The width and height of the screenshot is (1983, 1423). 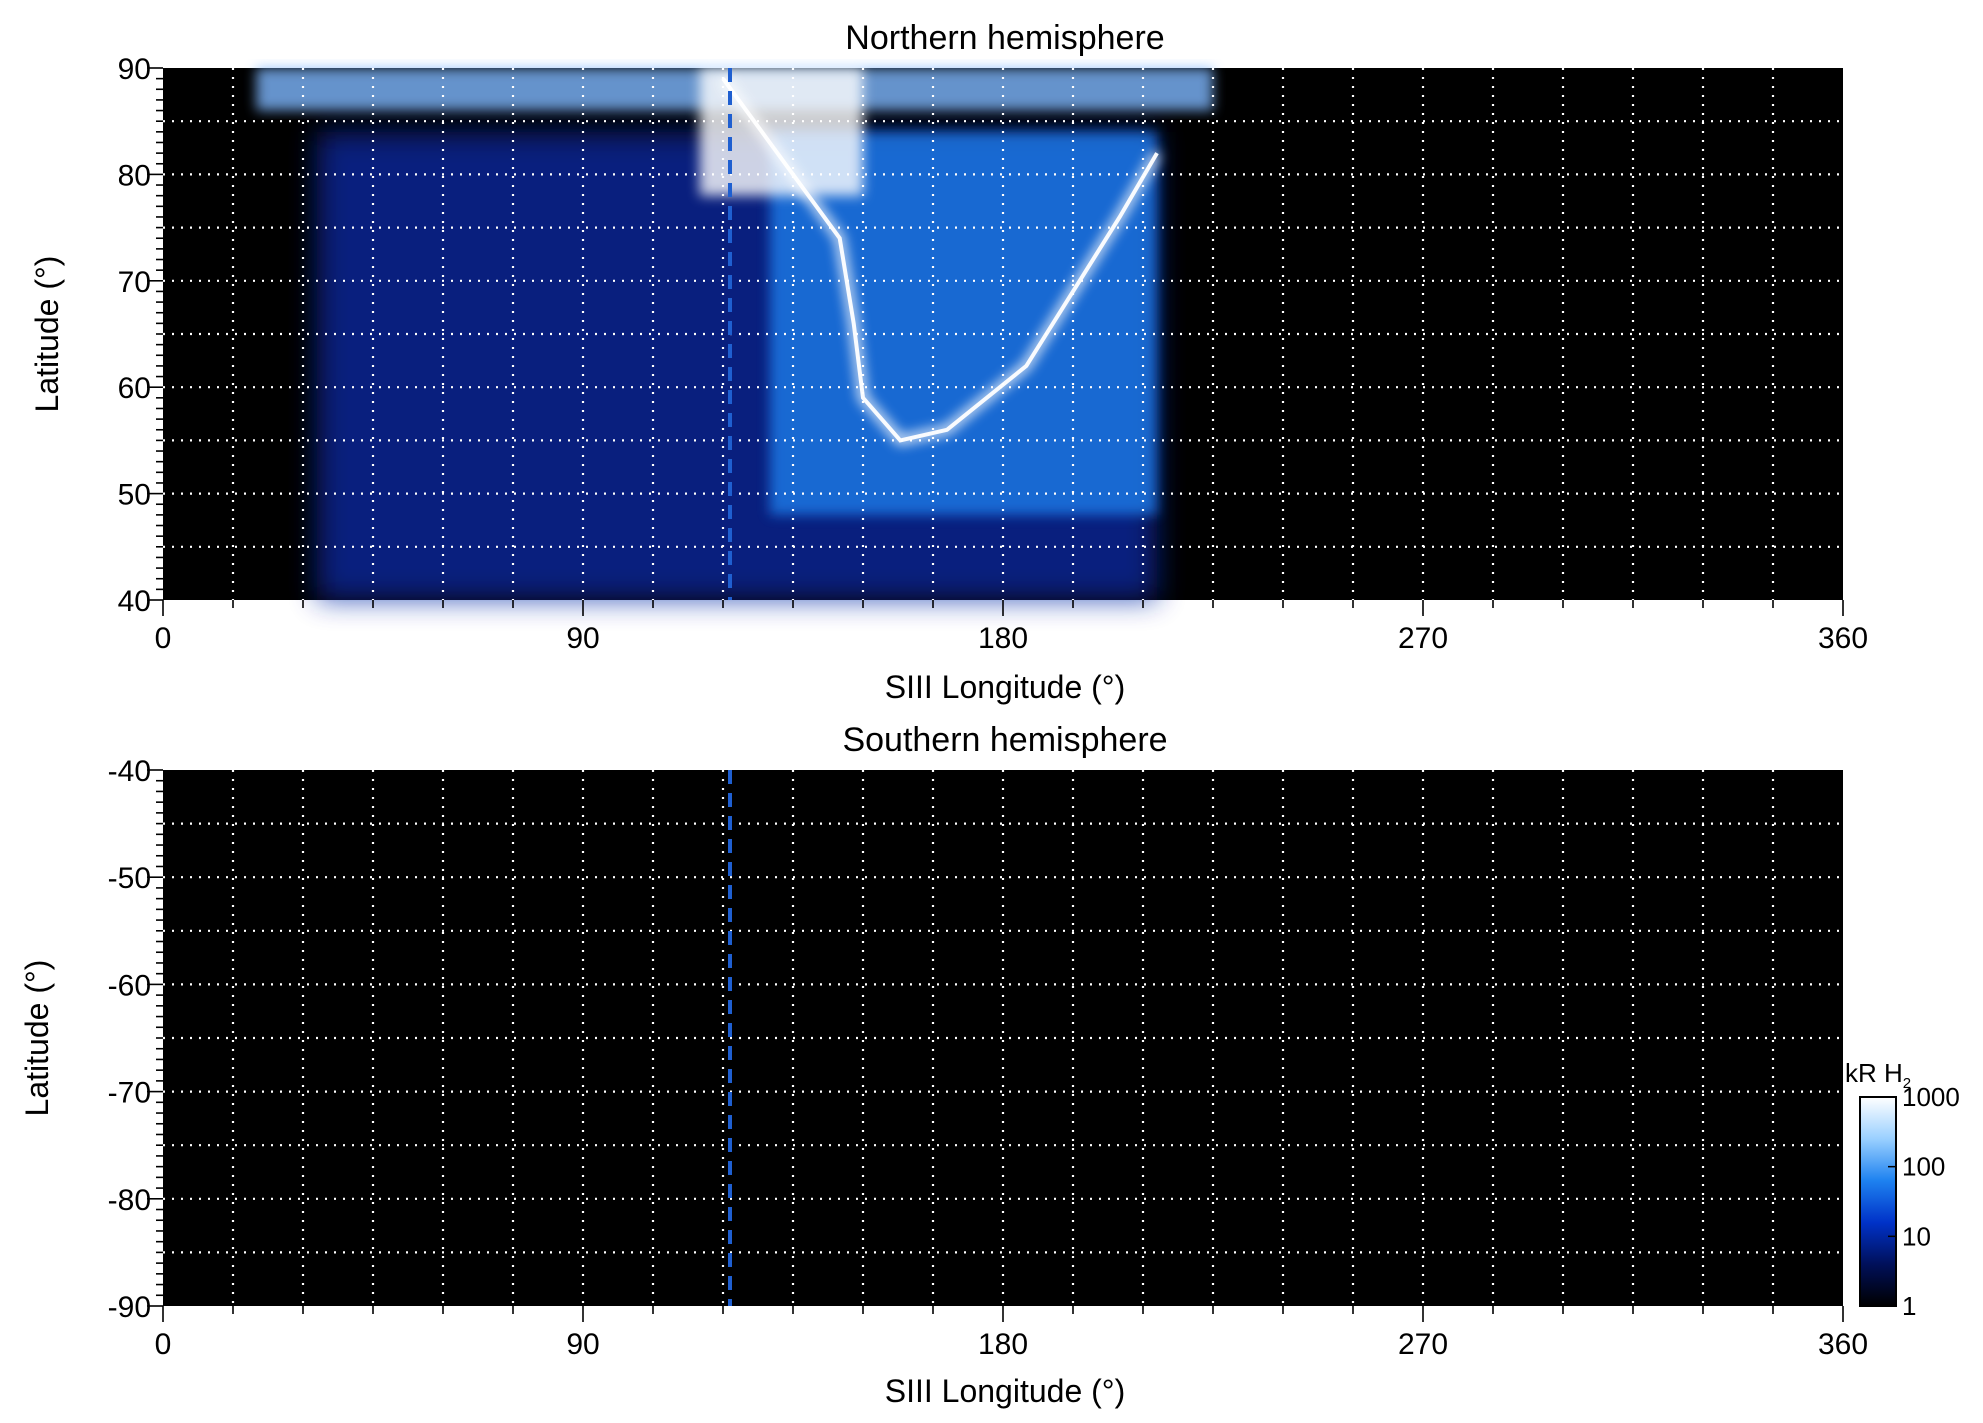 I want to click on colorbar-tick-label: 100, so click(x=1923, y=1167).